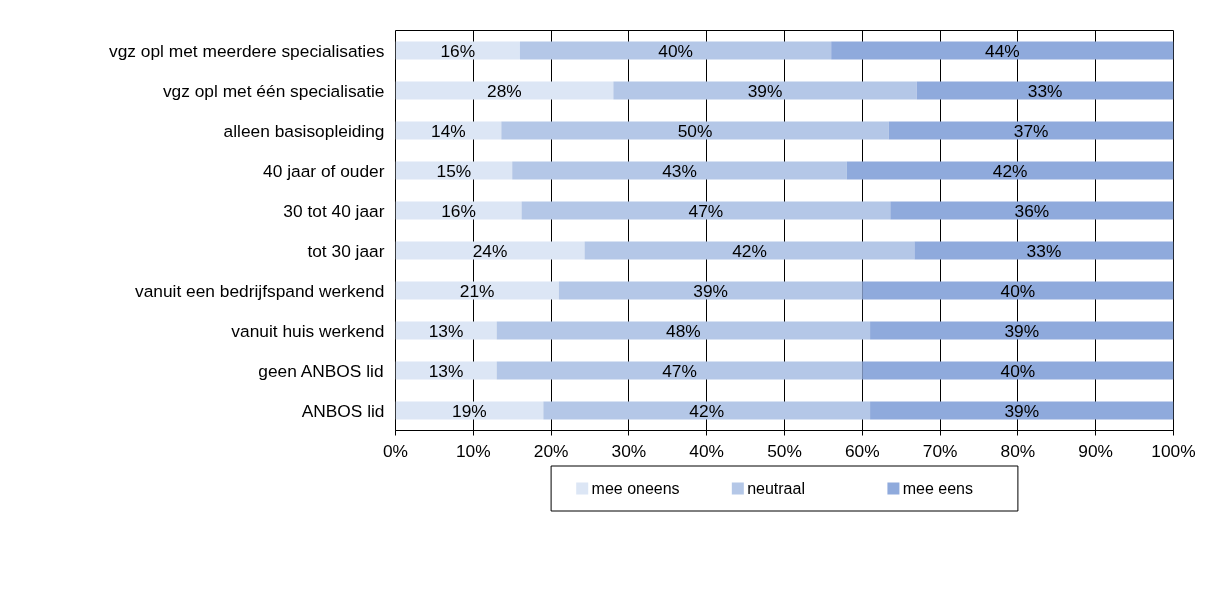 The height and width of the screenshot is (610, 1221). I want to click on data-label: 50%, so click(695, 130).